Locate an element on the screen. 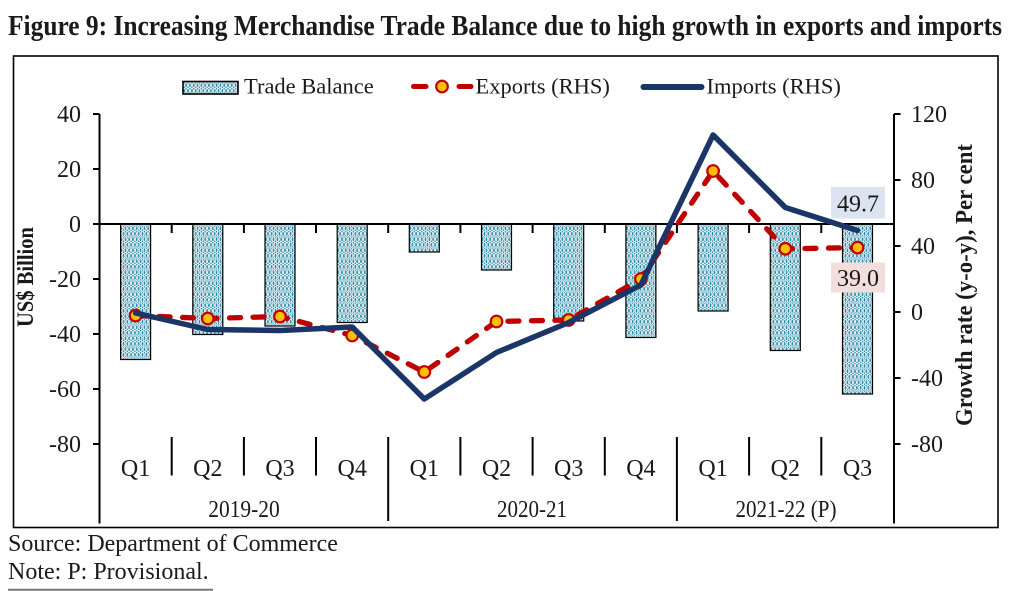  svg-text: Imports (RHS) is located at coordinates (774, 86).